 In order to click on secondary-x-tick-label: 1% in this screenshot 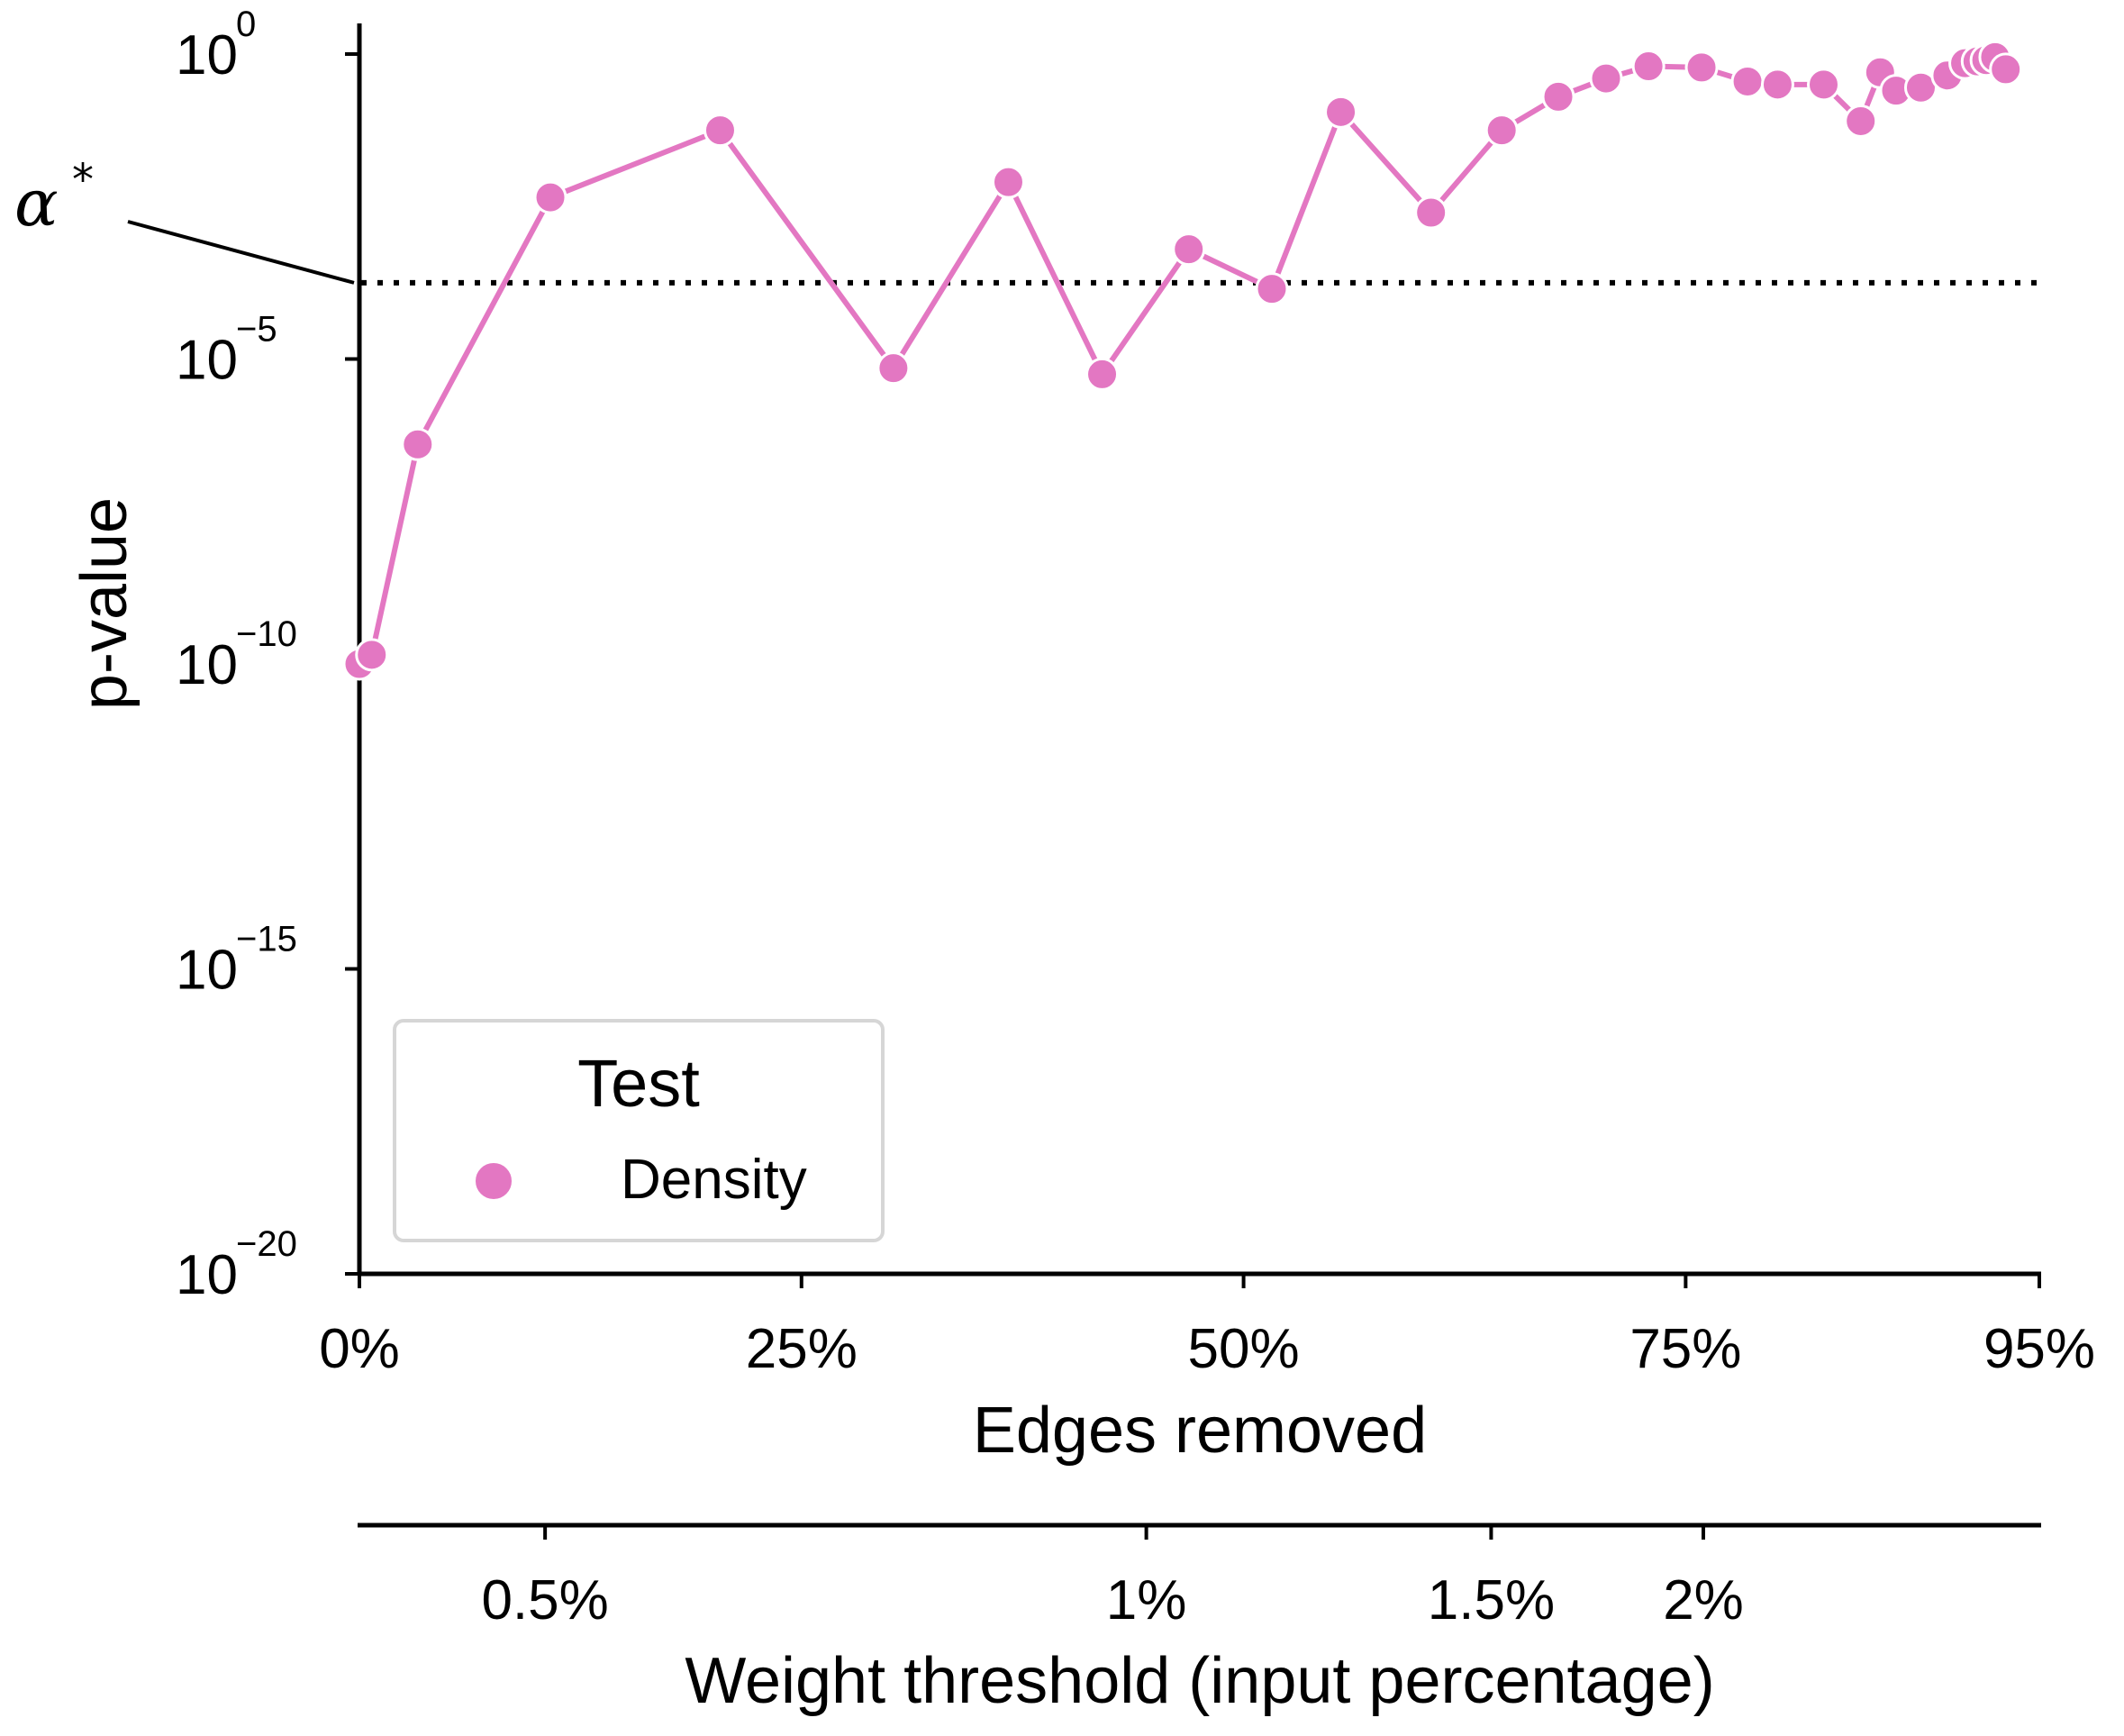, I will do `click(1146, 1600)`.